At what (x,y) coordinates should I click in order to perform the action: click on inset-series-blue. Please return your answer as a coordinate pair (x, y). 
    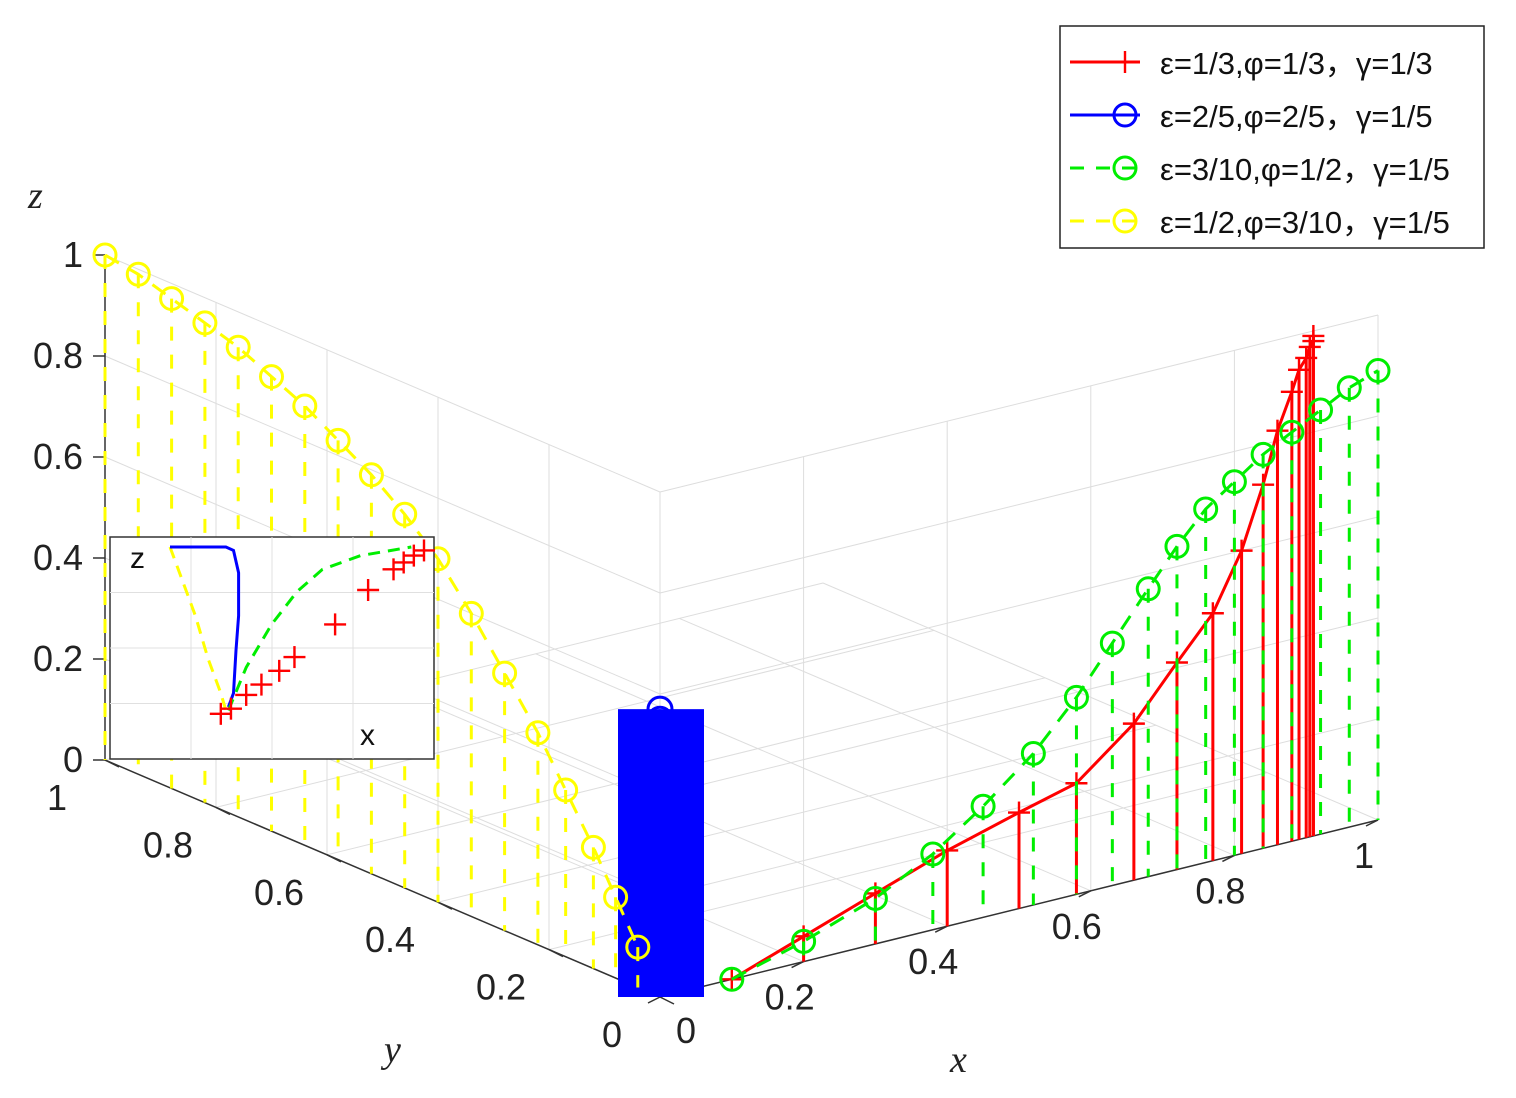
    Looking at the image, I should click on (205, 626).